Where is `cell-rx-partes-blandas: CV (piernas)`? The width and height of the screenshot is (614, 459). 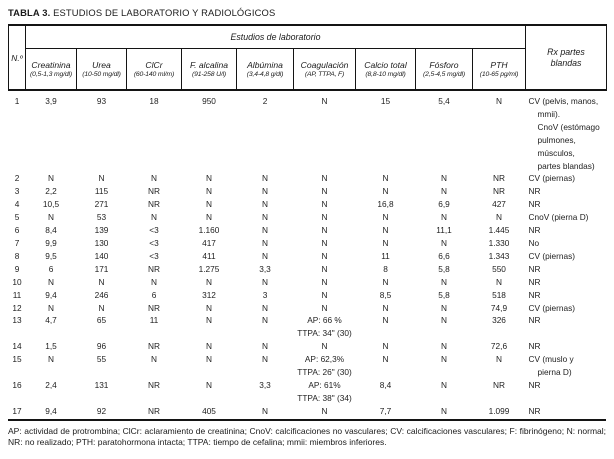 cell-rx-partes-blandas: CV (piernas) is located at coordinates (566, 256).